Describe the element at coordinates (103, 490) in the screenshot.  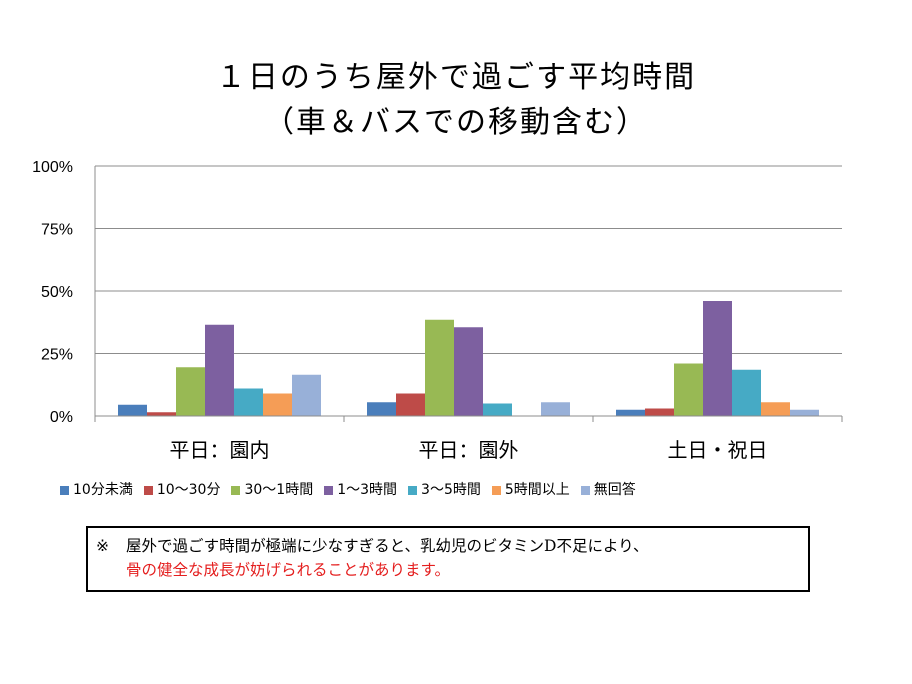
I see `legend-label: 10分未満` at that location.